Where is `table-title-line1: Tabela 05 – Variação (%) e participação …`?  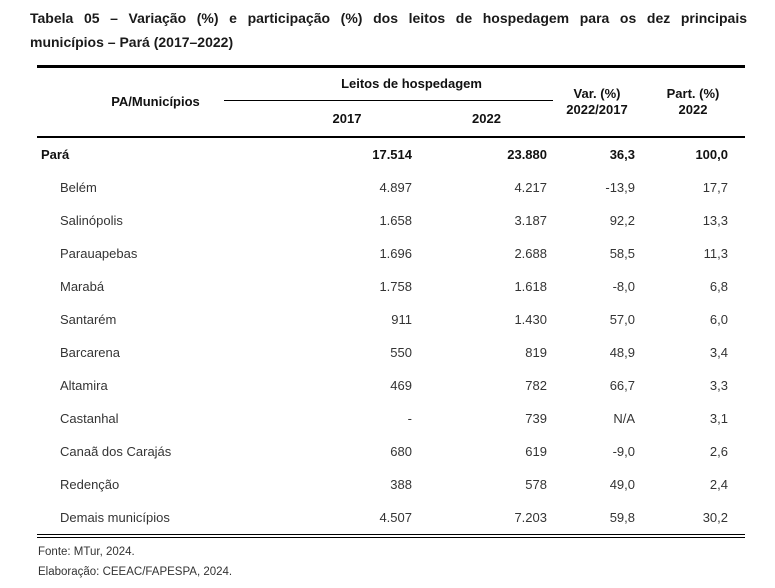 table-title-line1: Tabela 05 – Variação (%) e participação … is located at coordinates (388, 18).